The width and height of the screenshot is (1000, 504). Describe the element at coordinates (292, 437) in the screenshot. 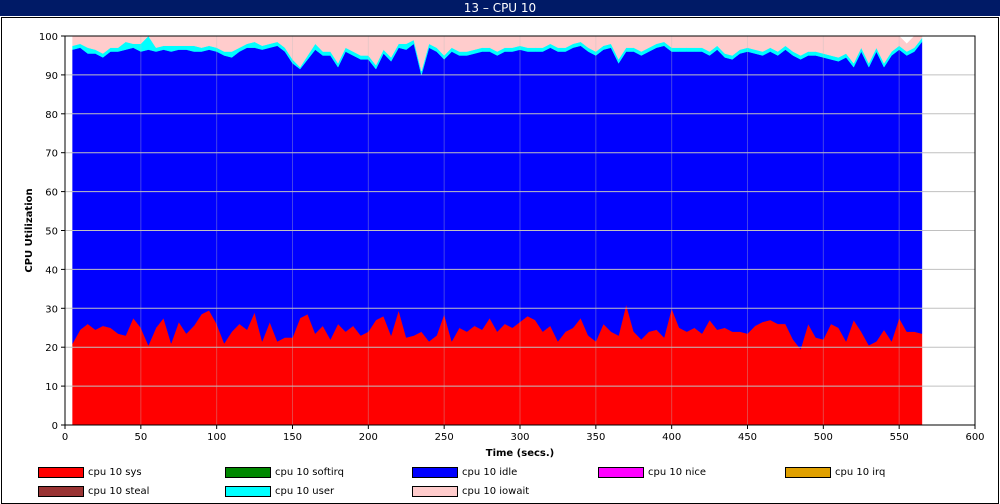

I see `x-tick-label: 150` at that location.